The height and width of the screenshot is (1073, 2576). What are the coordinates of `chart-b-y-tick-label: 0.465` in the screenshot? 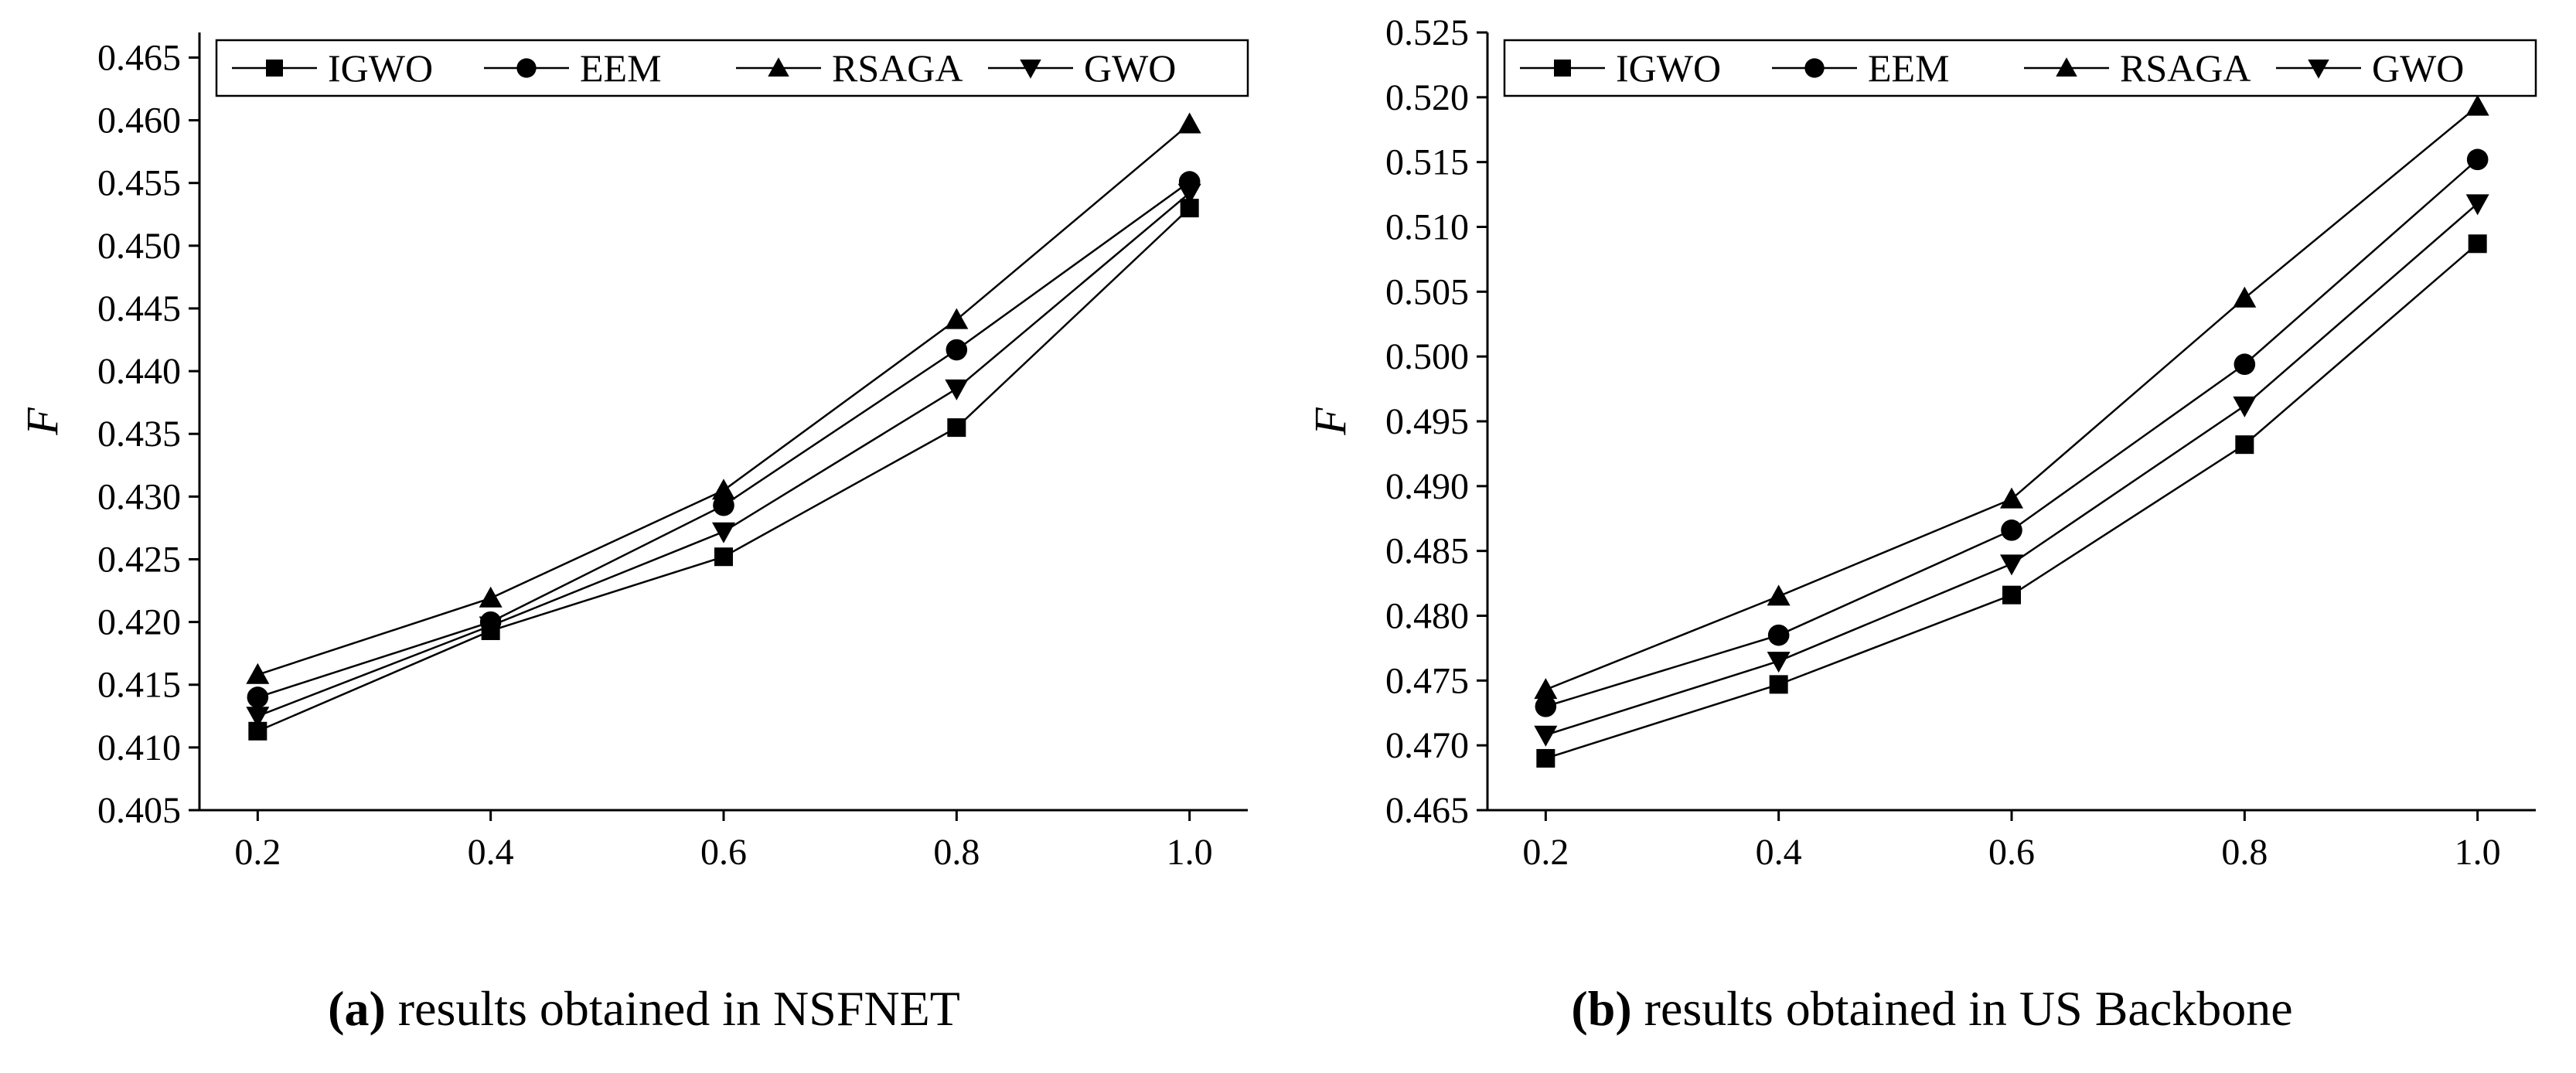 It's located at (1427, 810).